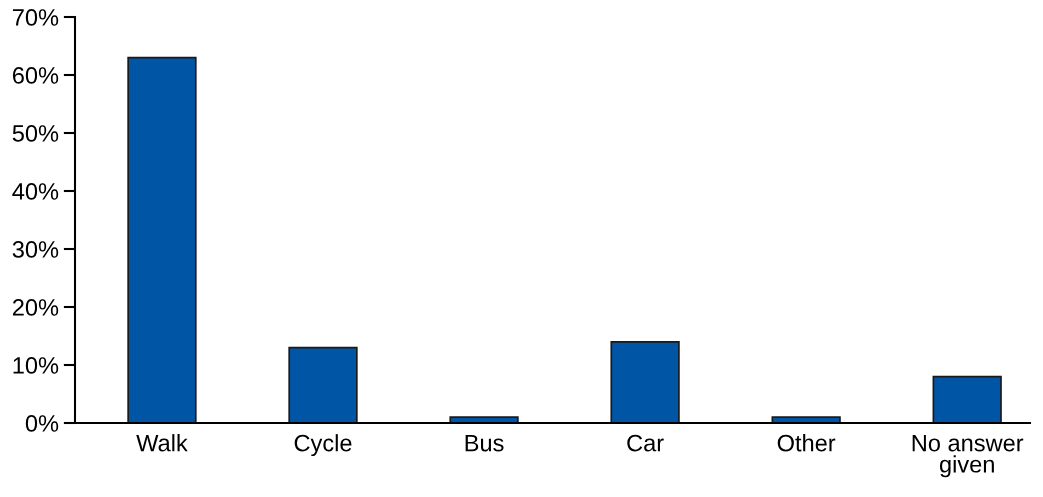 This screenshot has width=1043, height=497. Describe the element at coordinates (806, 443) in the screenshot. I see `x-tick-label: Other` at that location.